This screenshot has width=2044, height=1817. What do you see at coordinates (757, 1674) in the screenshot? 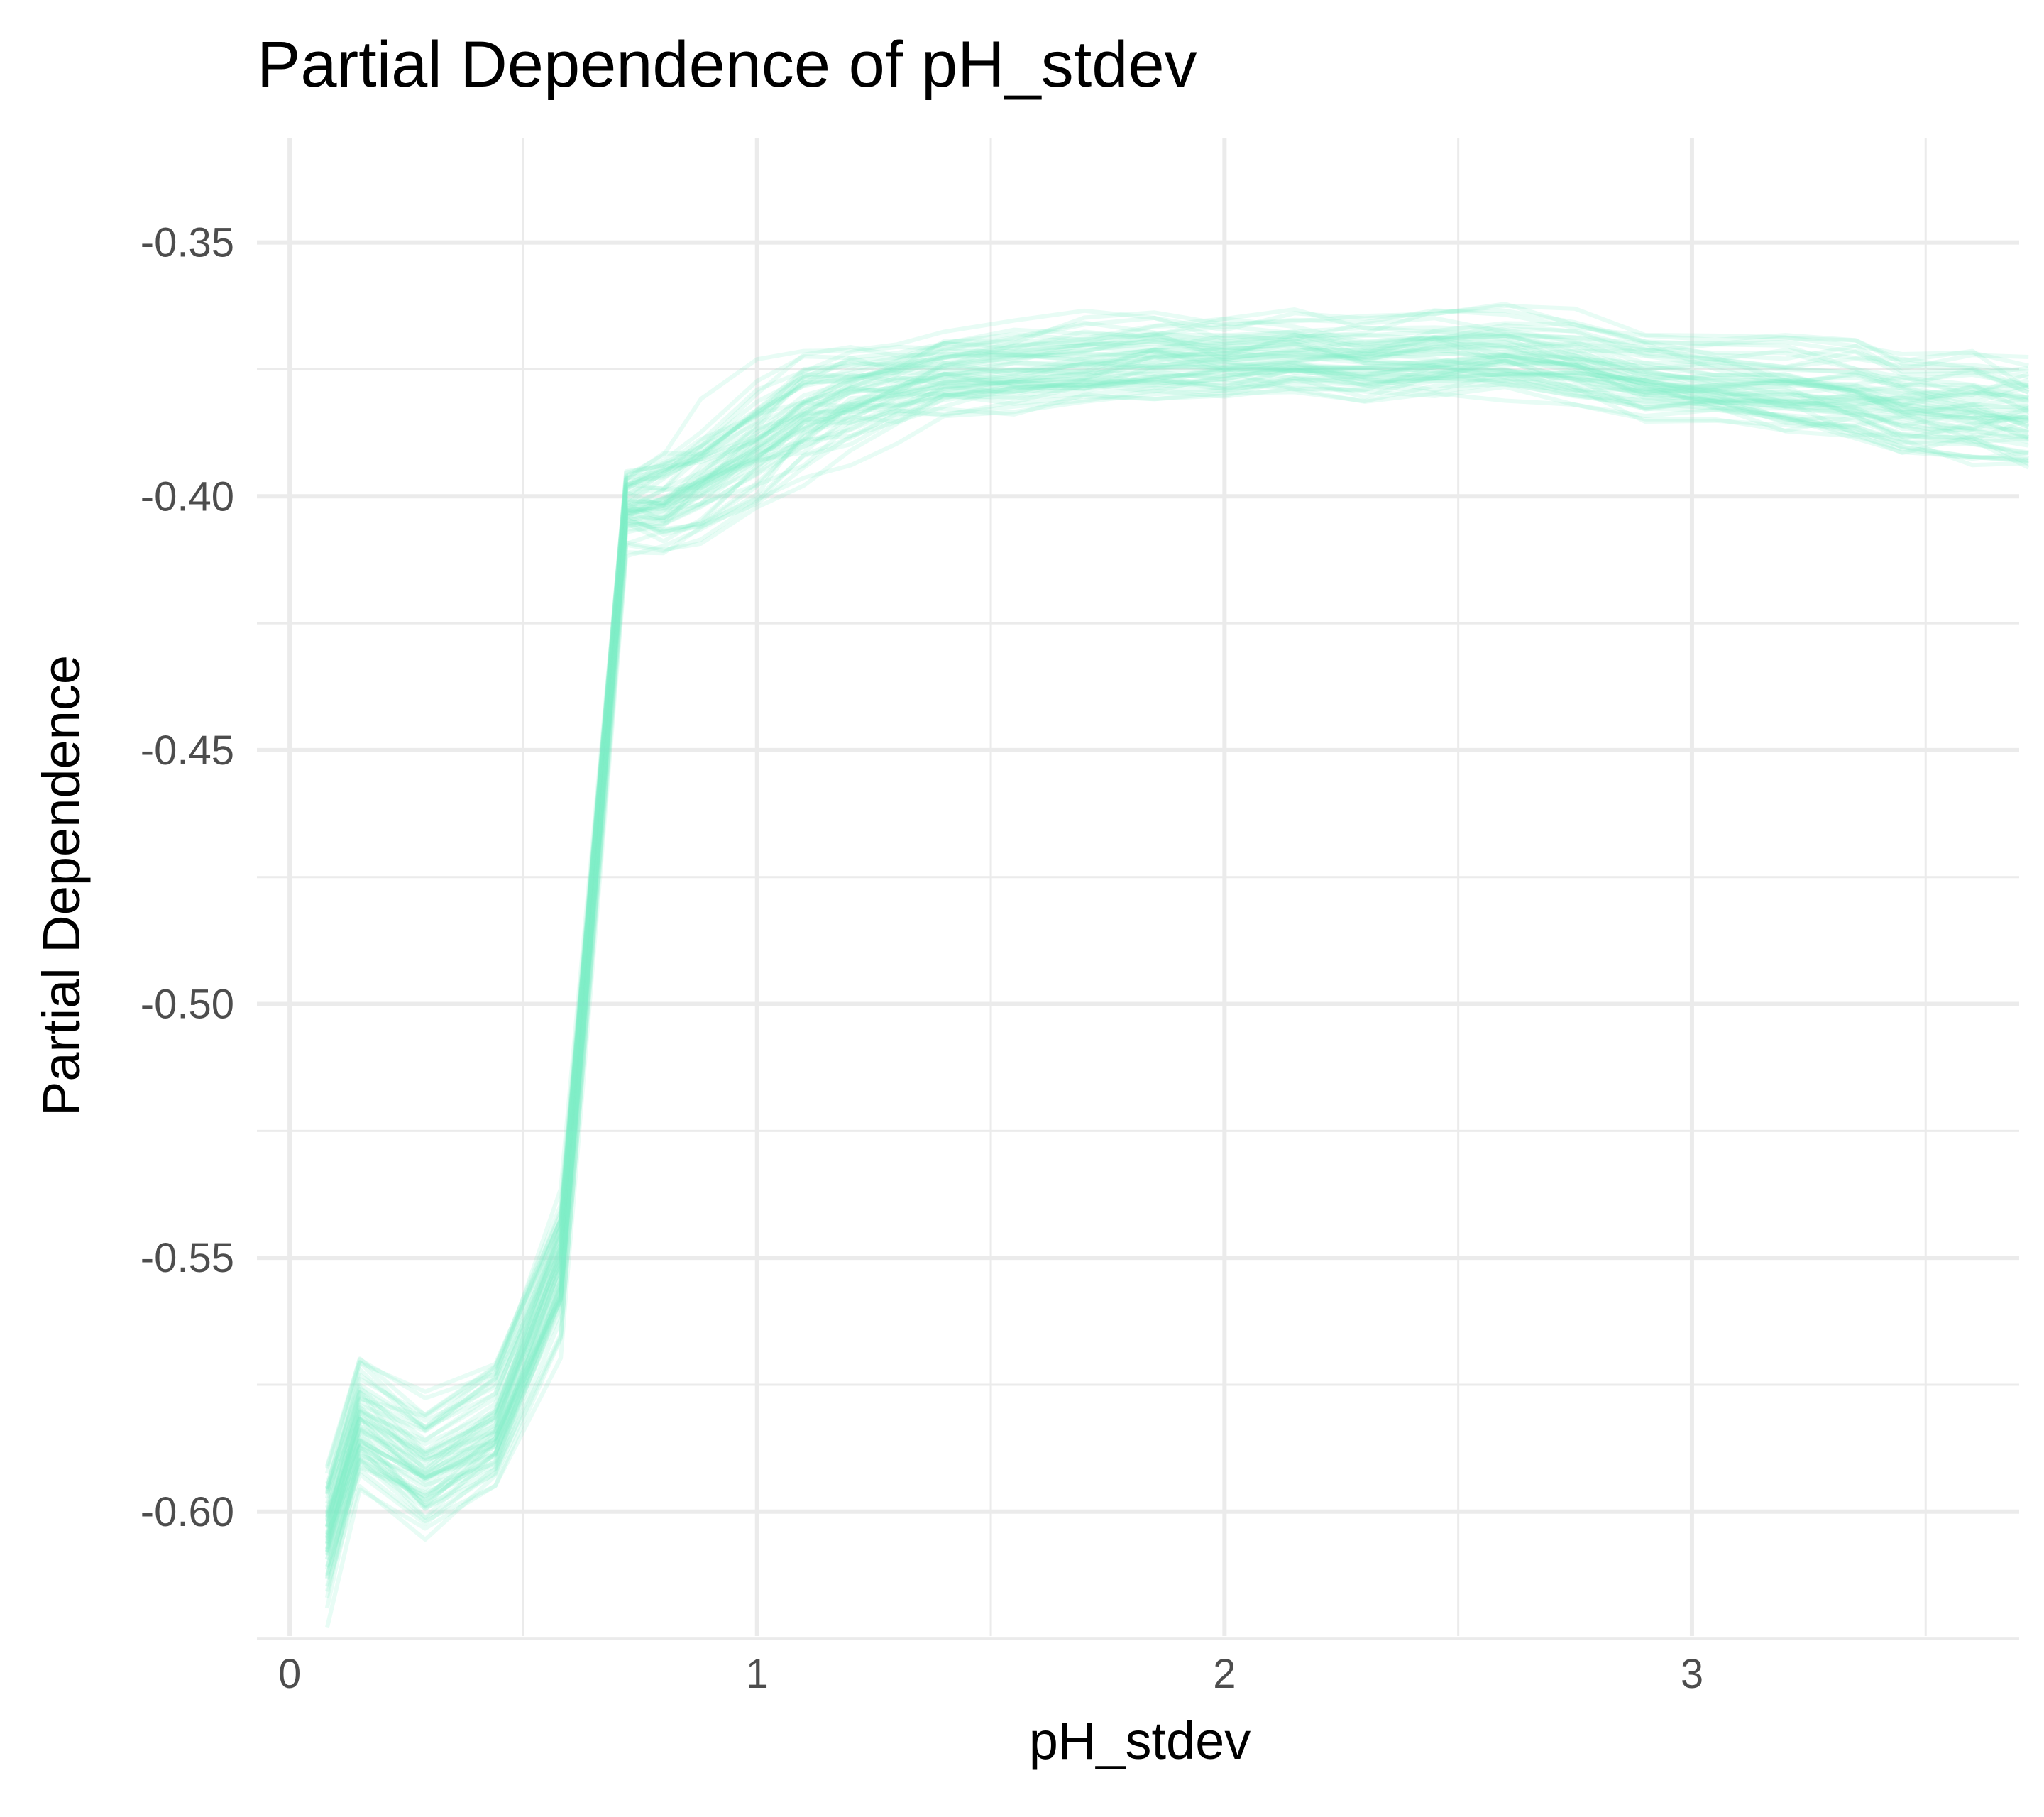
I see `x-tick-label: 1` at bounding box center [757, 1674].